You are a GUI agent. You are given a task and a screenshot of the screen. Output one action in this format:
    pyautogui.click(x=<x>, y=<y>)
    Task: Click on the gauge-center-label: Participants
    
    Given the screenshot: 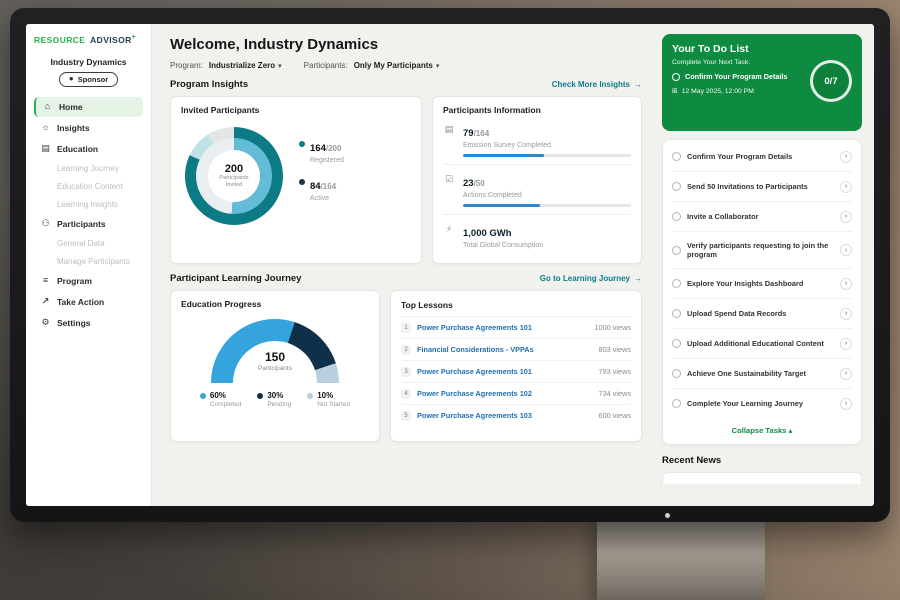 What is the action you would take?
    pyautogui.click(x=275, y=368)
    